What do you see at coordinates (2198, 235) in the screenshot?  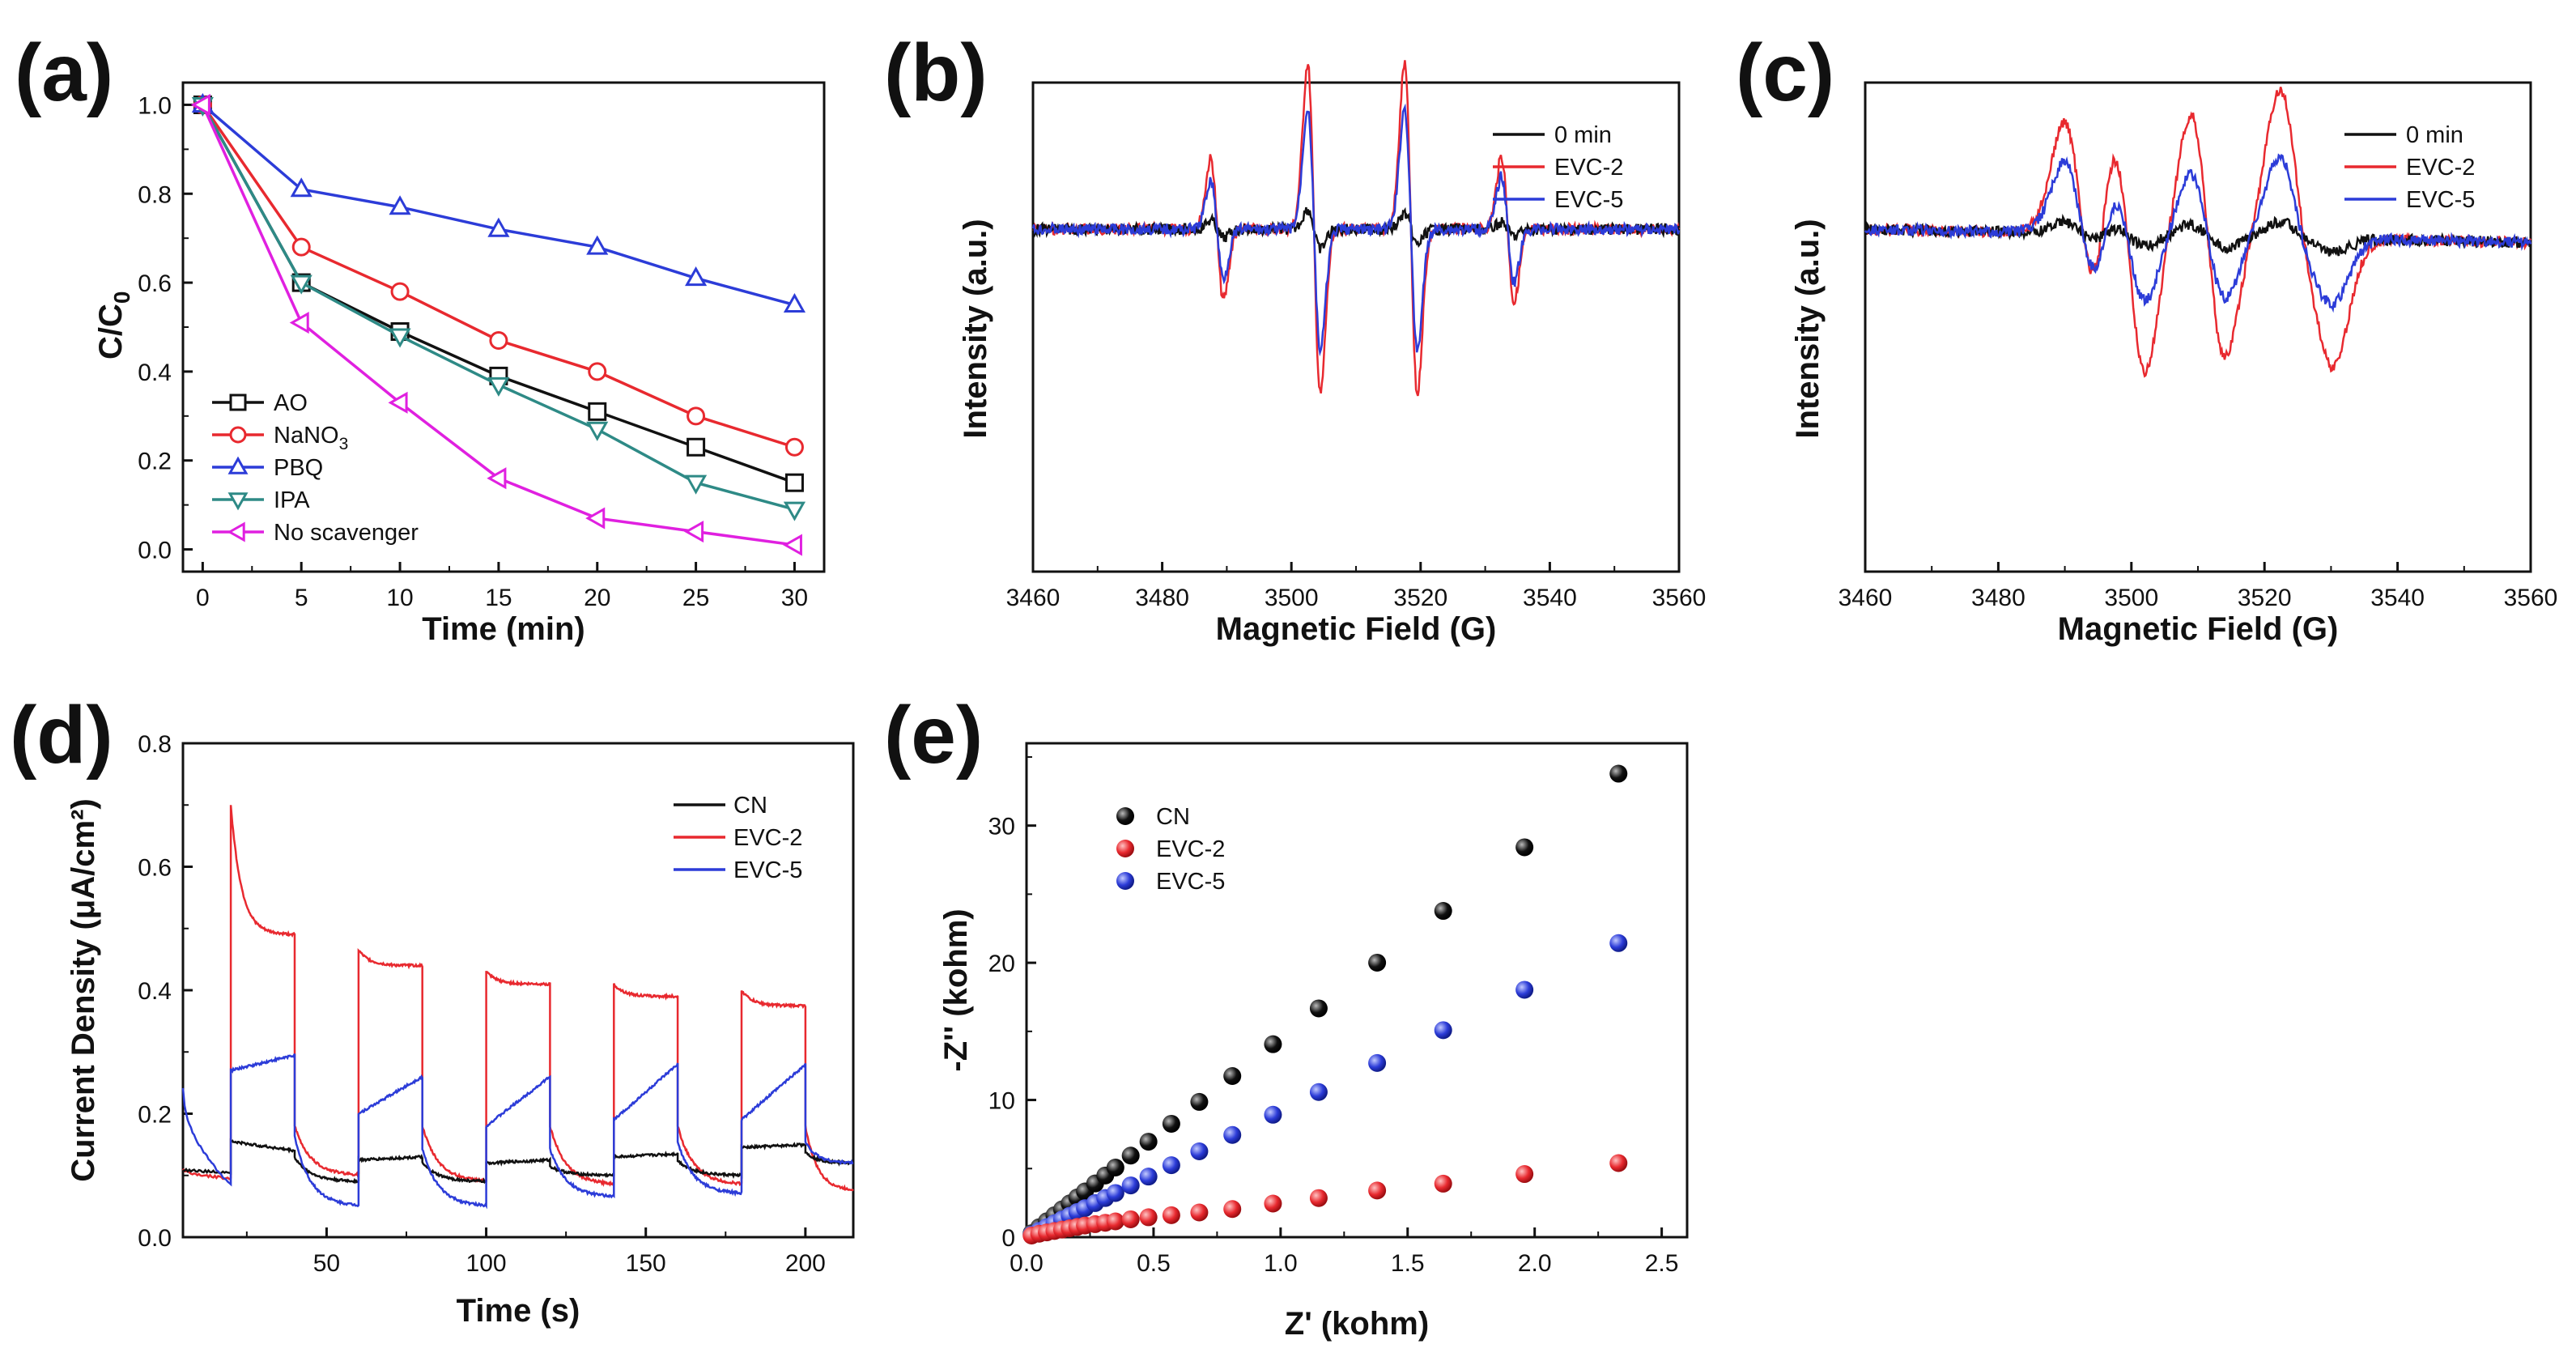 I see `c-series-line` at bounding box center [2198, 235].